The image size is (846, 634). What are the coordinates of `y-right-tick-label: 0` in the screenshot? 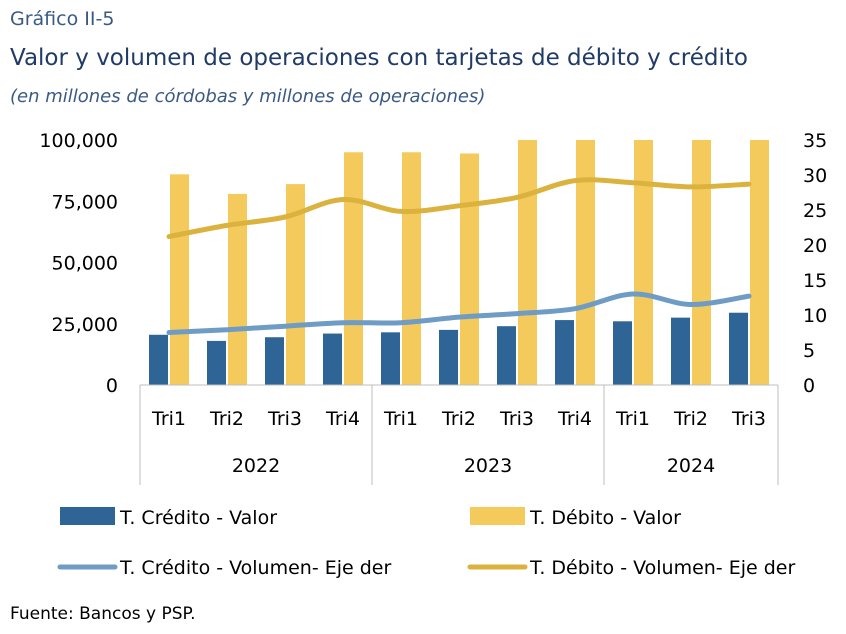 It's located at (809, 386).